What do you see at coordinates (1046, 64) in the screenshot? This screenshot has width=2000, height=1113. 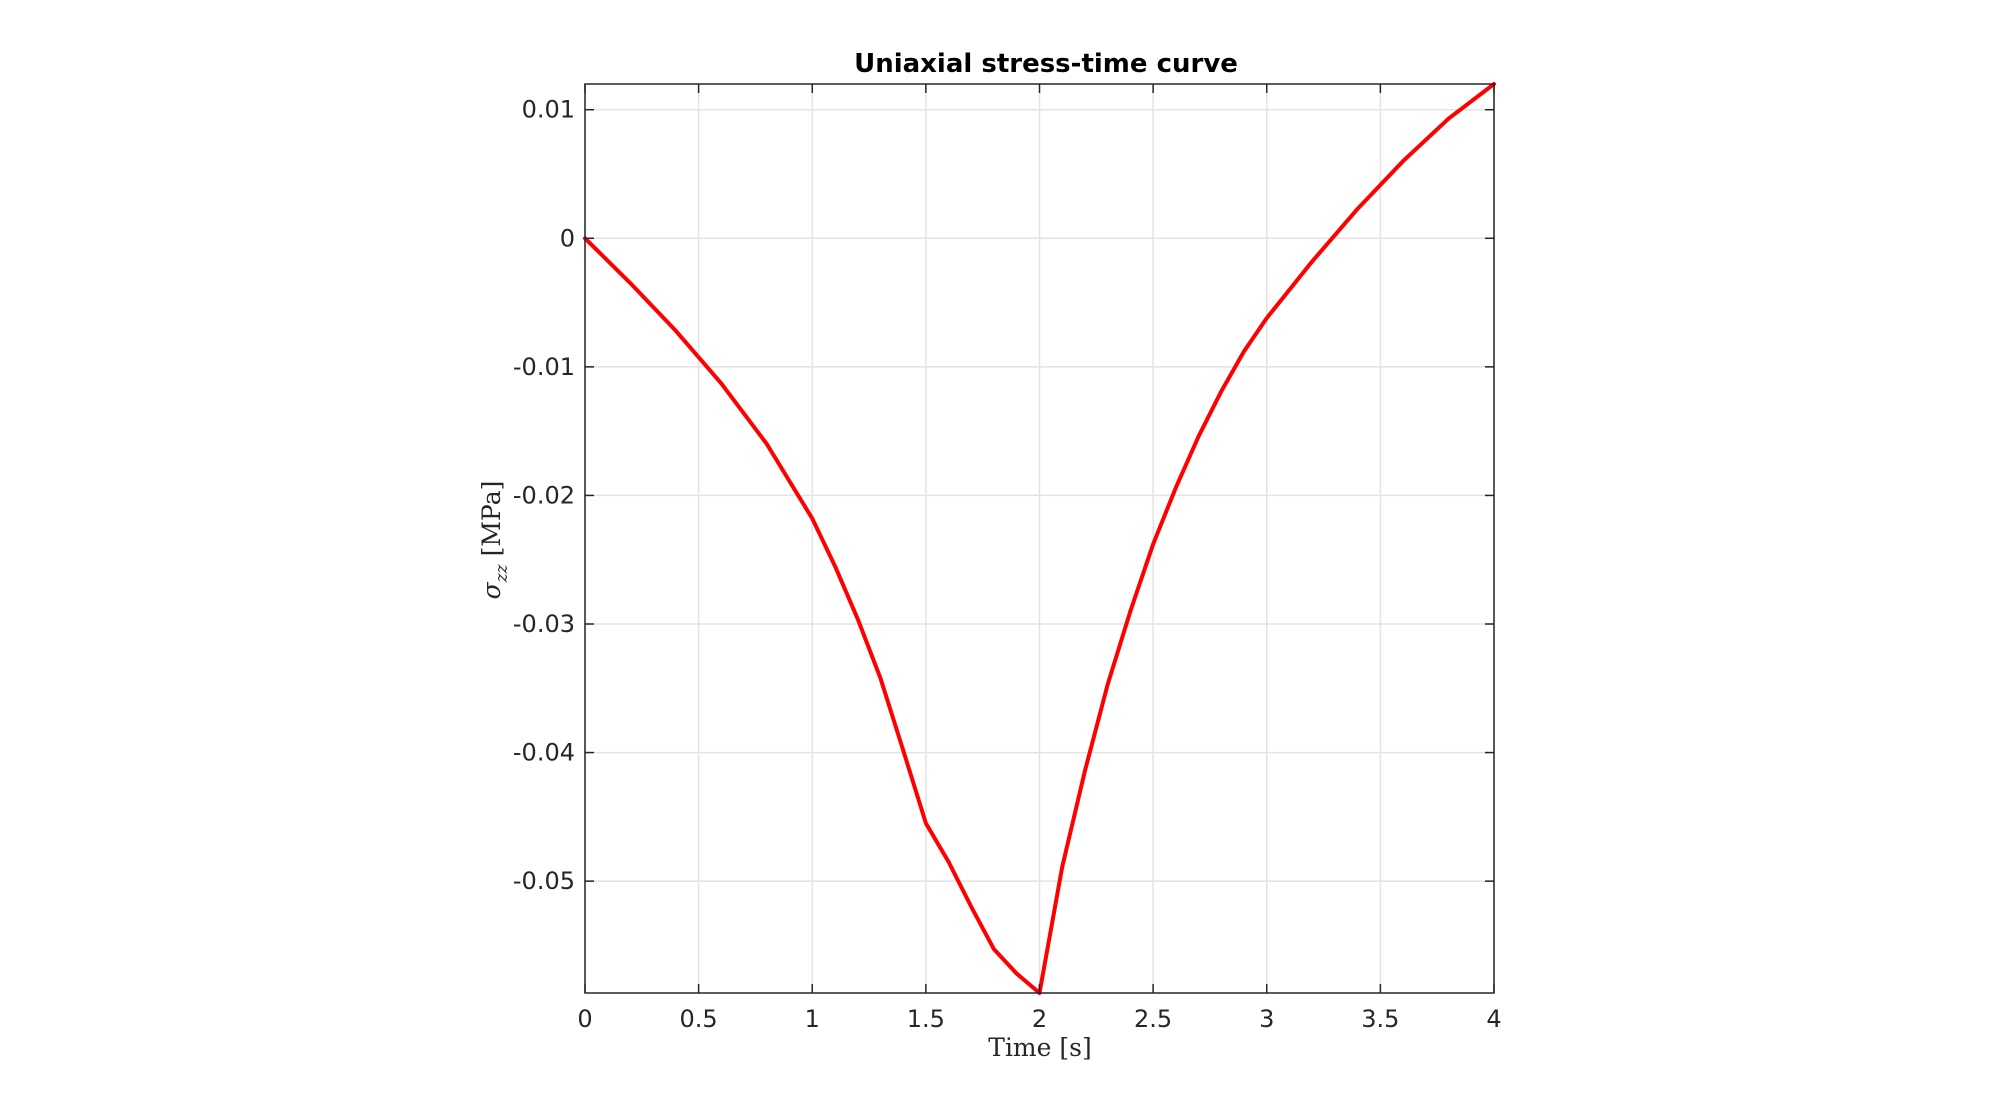 I see `chart-title: Uniaxial stress-time curve` at bounding box center [1046, 64].